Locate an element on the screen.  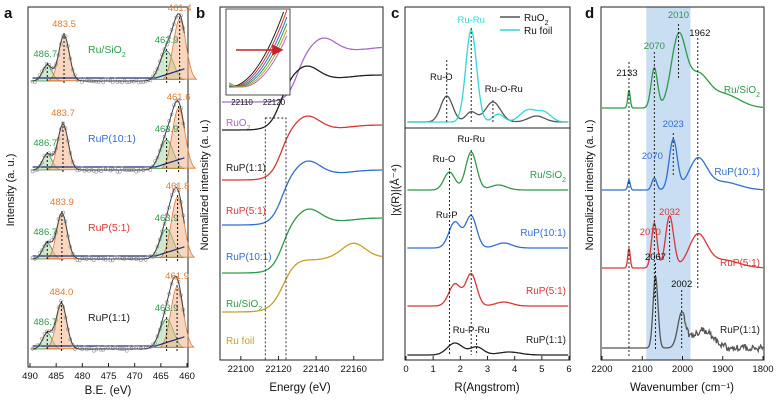
panel-b-x-tick-label: 22100 is located at coordinates (241, 369).